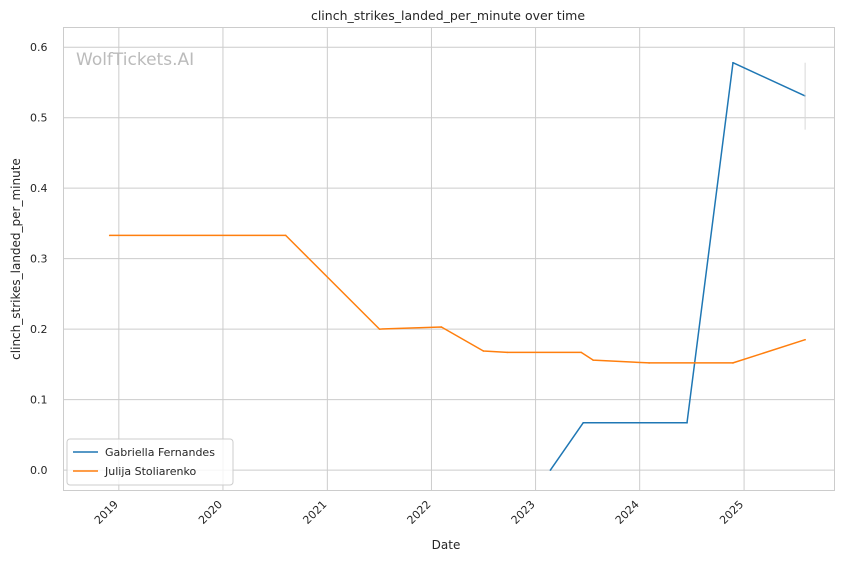 The height and width of the screenshot is (561, 844). I want to click on watermark: WolfTickets.AI, so click(135, 60).